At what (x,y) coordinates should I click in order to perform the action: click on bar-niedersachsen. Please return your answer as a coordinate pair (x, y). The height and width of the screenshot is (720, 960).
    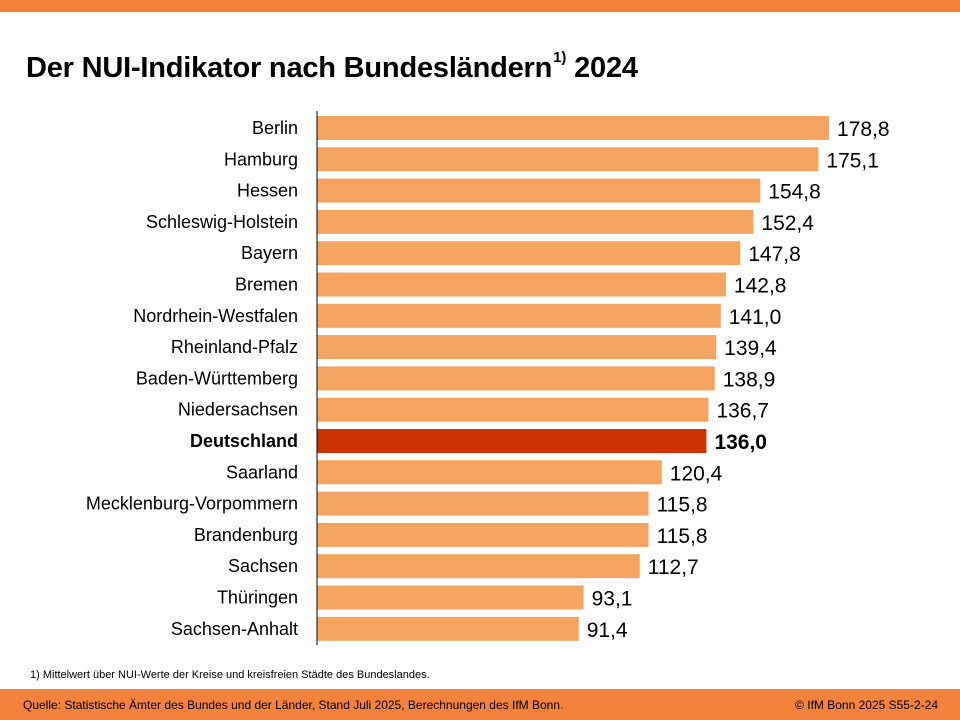
    Looking at the image, I should click on (513, 409).